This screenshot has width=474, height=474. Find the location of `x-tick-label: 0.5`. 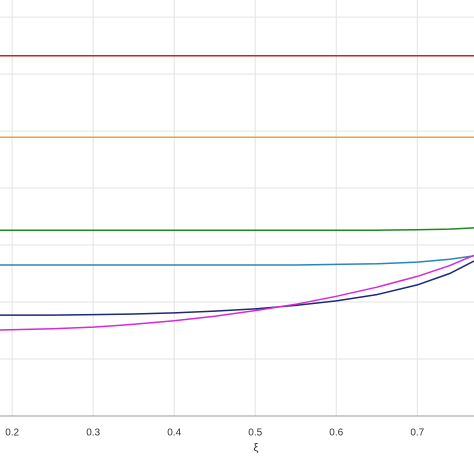

x-tick-label: 0.5 is located at coordinates (255, 433).